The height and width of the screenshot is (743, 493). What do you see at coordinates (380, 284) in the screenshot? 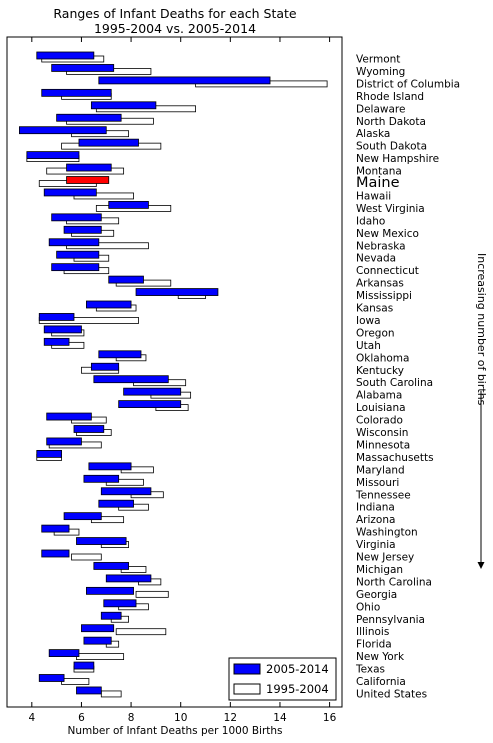
I see `state-label-arkansas: Arkansas` at bounding box center [380, 284].